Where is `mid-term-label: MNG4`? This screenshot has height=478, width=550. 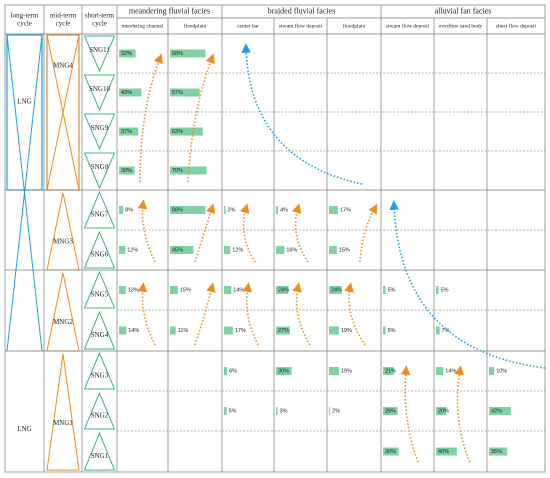
mid-term-label: MNG4 is located at coordinates (63, 66).